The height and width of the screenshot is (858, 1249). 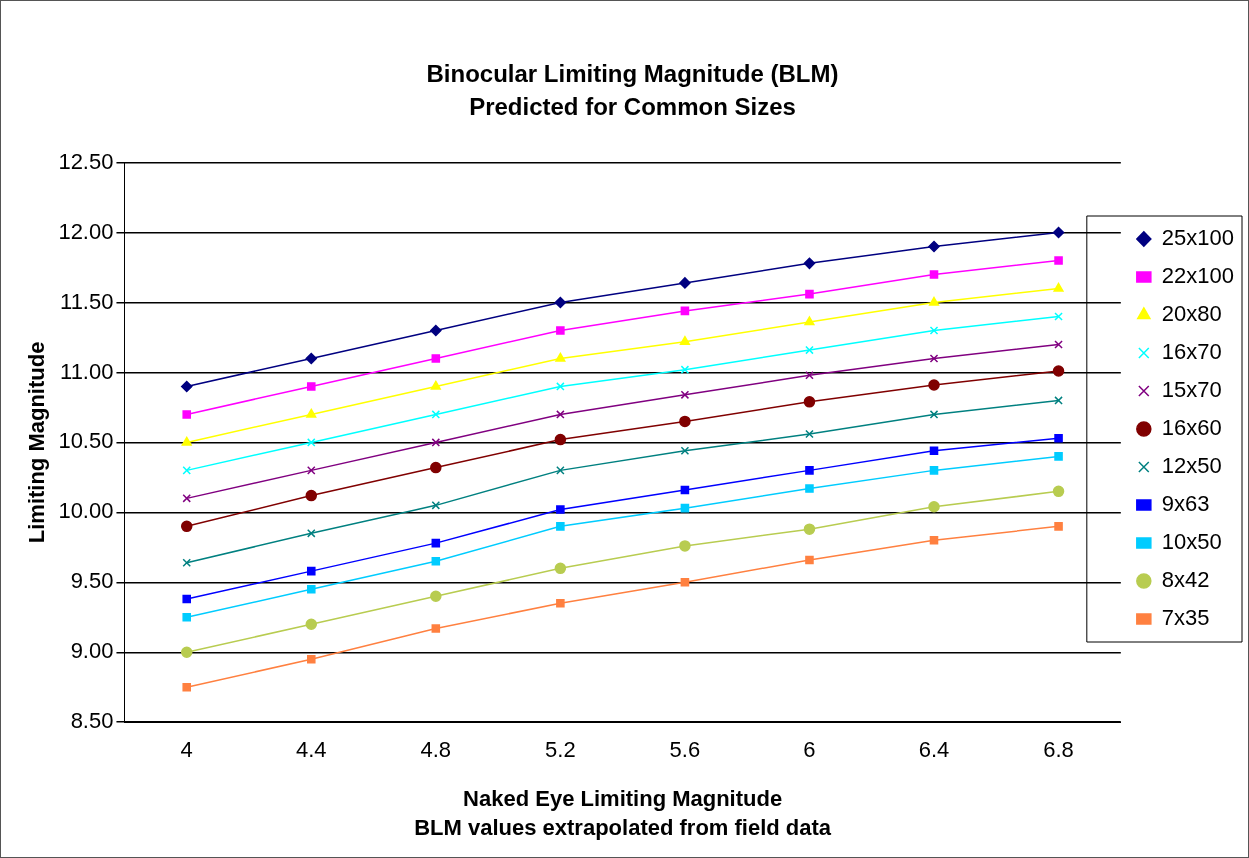 What do you see at coordinates (632, 106) in the screenshot?
I see `chart-subtitle: Predicted for Common Sizes` at bounding box center [632, 106].